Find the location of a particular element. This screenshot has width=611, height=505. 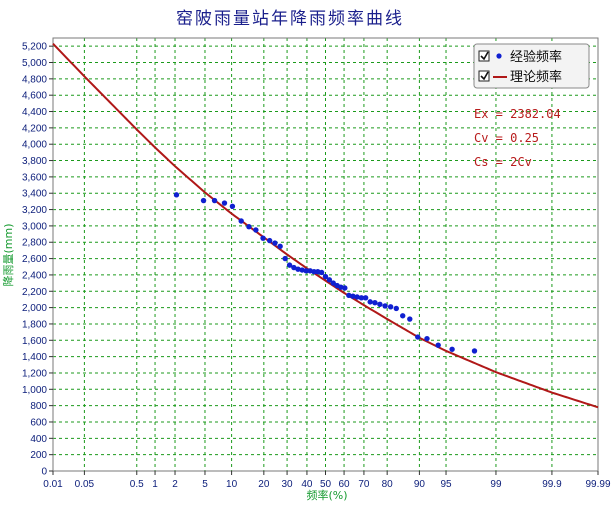

x-tick-label: 99.99 is located at coordinates (597, 484).